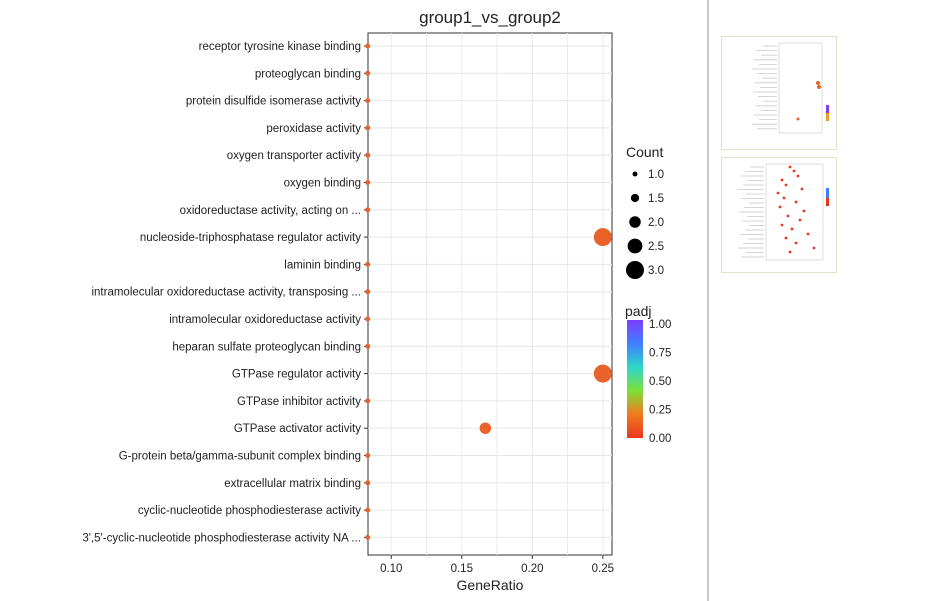 The image size is (940, 601). Describe the element at coordinates (656, 175) in the screenshot. I see `count-legend-label: 1.0` at that location.